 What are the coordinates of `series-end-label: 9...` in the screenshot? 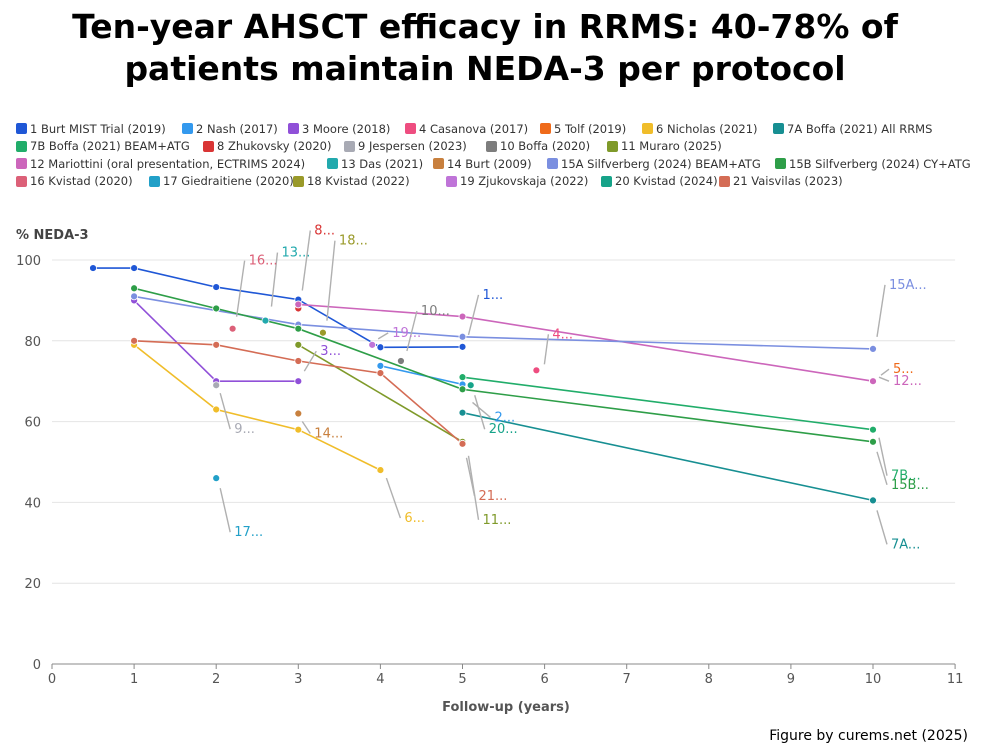 It's located at (244, 429).